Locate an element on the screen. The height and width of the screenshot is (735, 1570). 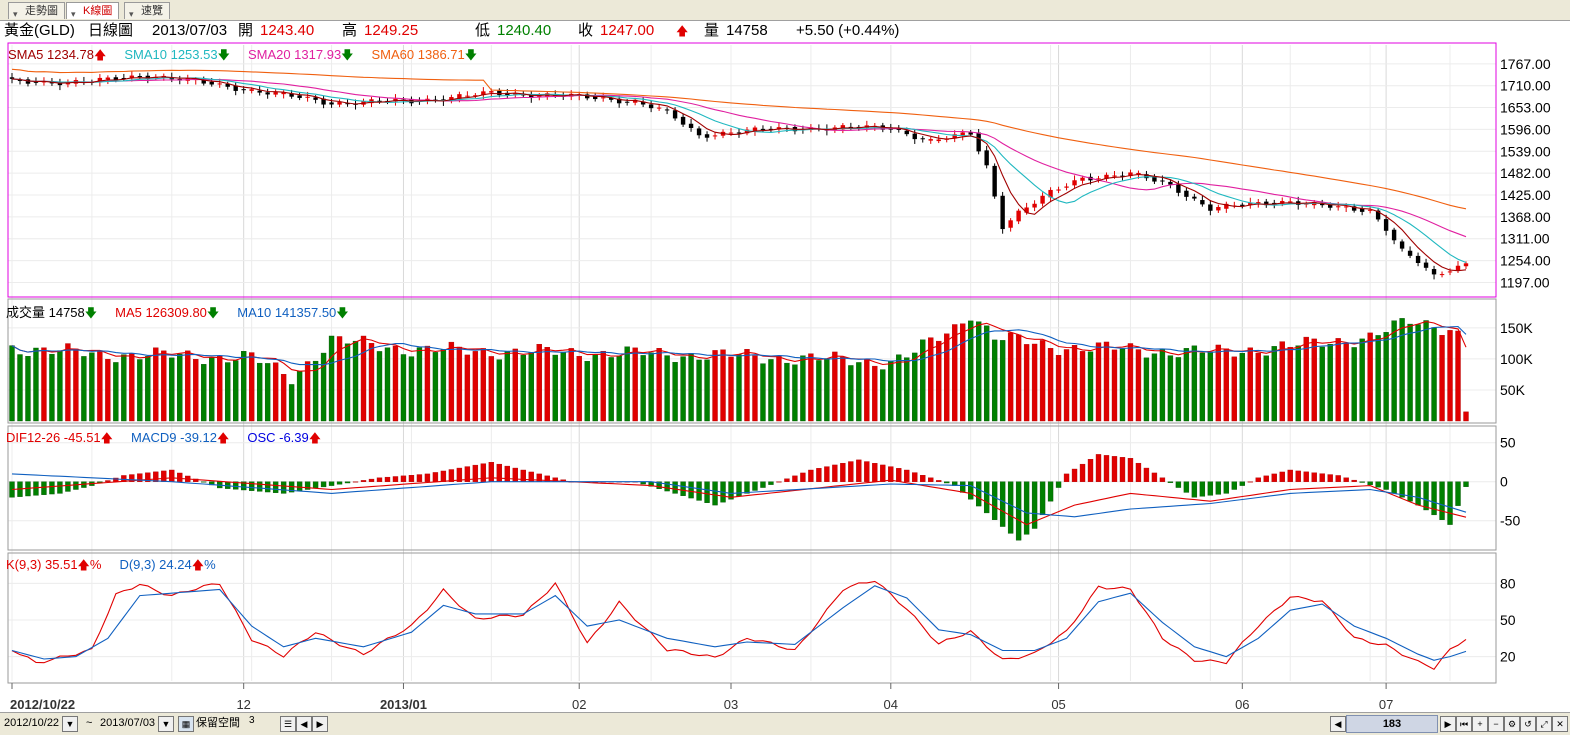
scroll-next-icon: ▶ is located at coordinates (1448, 724).